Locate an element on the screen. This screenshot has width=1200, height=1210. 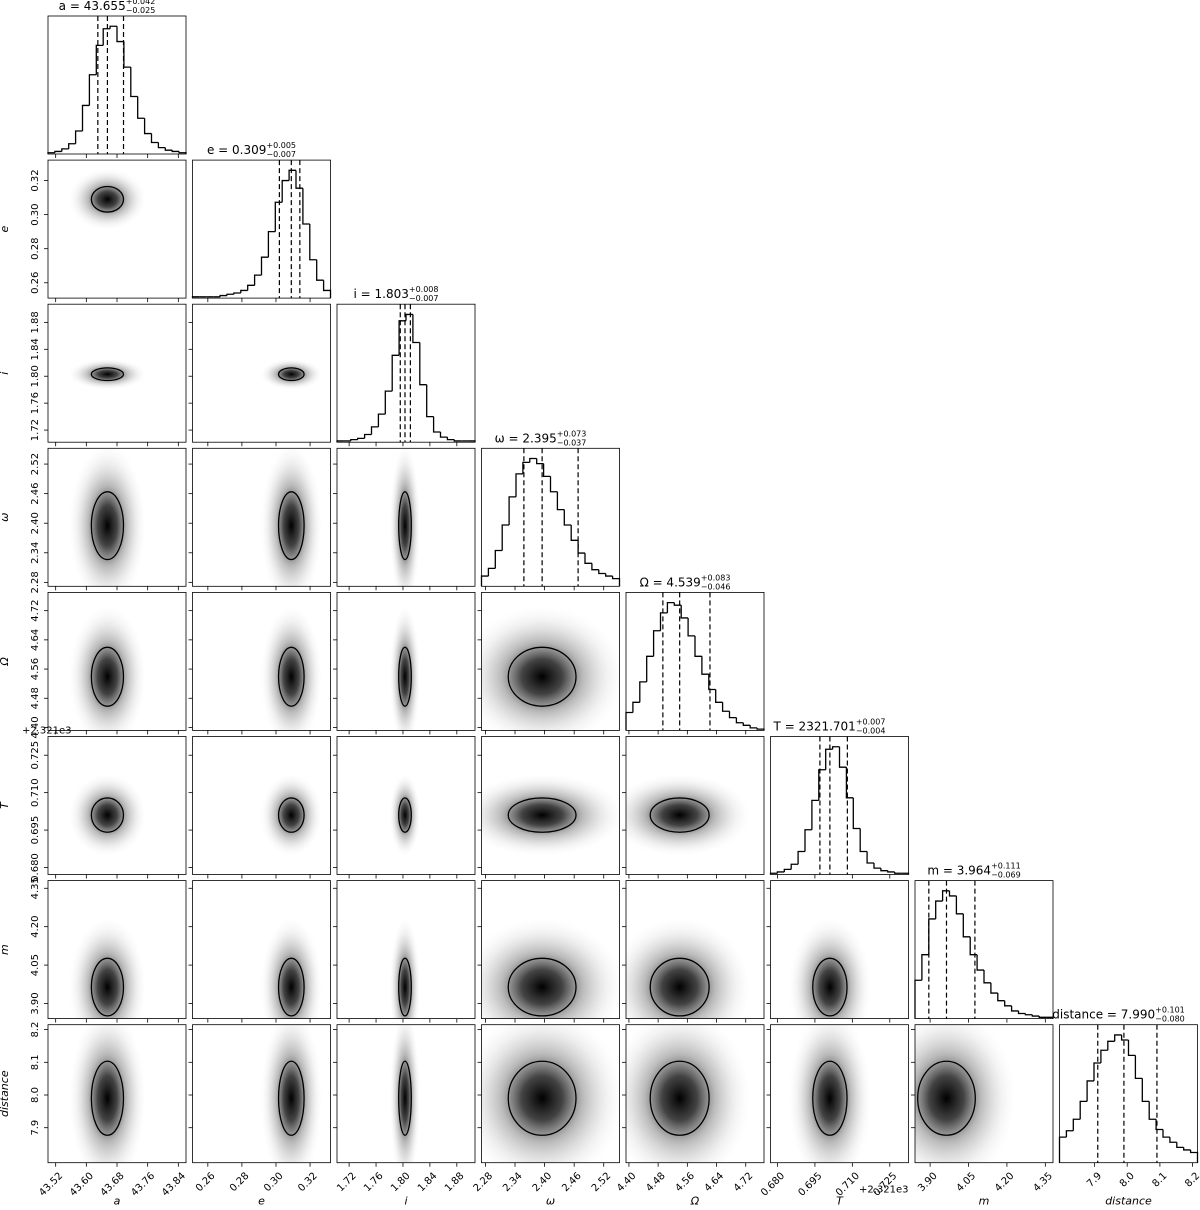
y-tick-label: 1.76 is located at coordinates (35, 403).